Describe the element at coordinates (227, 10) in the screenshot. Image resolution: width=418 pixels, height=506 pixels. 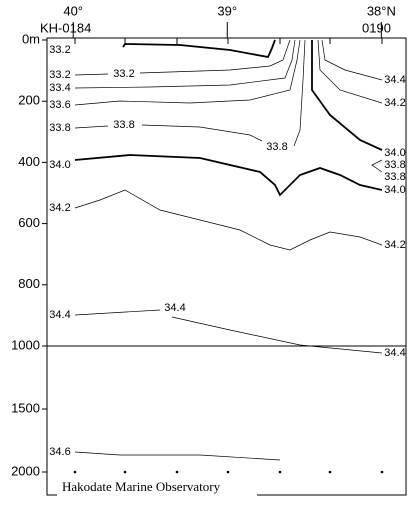
I see `x-tick-label: 39°` at that location.